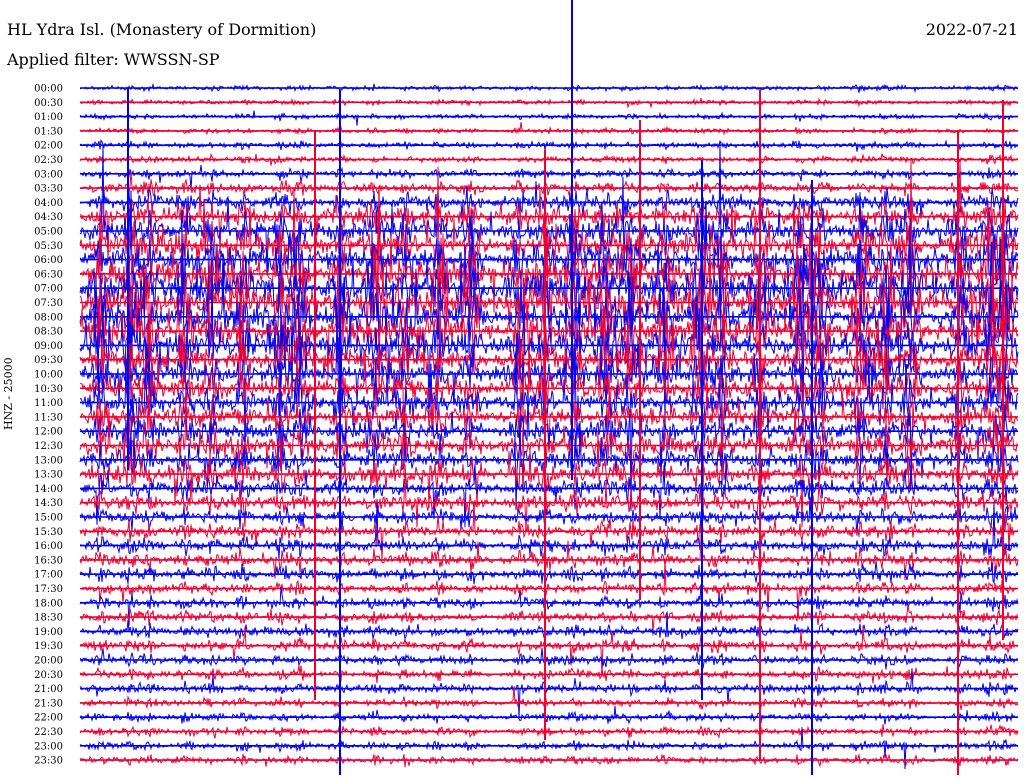 This screenshot has width=1024, height=780. What do you see at coordinates (48, 360) in the screenshot?
I see `row-label: 09:30` at bounding box center [48, 360].